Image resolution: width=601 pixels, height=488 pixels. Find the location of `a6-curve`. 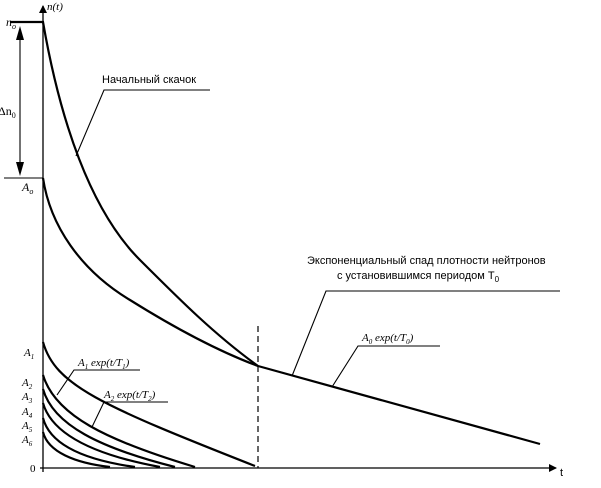

a6-curve is located at coordinates (76, 450).